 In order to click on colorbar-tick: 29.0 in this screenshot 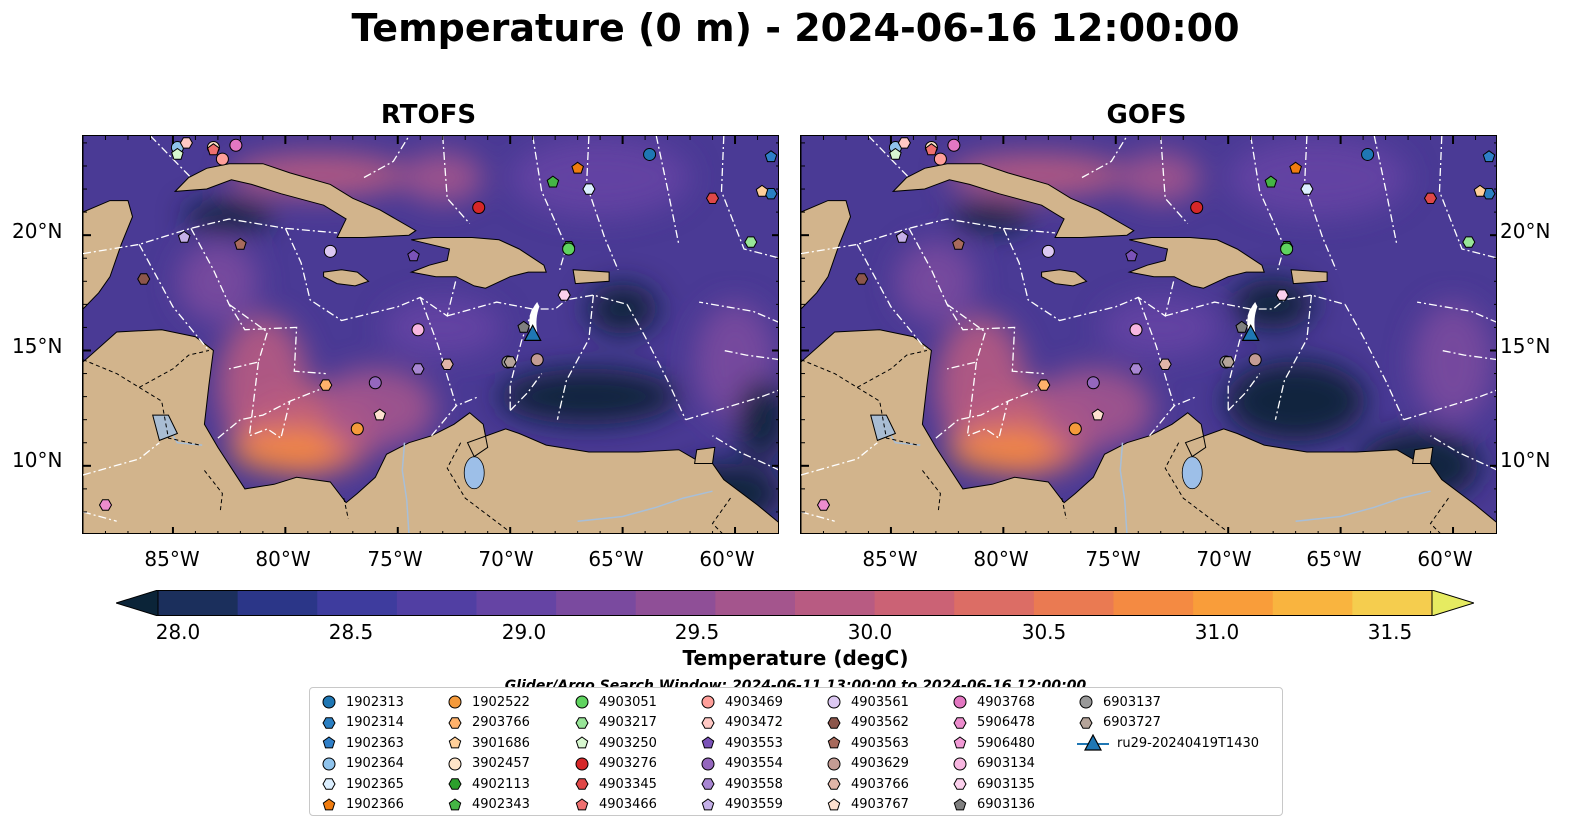, I will do `click(524, 632)`.